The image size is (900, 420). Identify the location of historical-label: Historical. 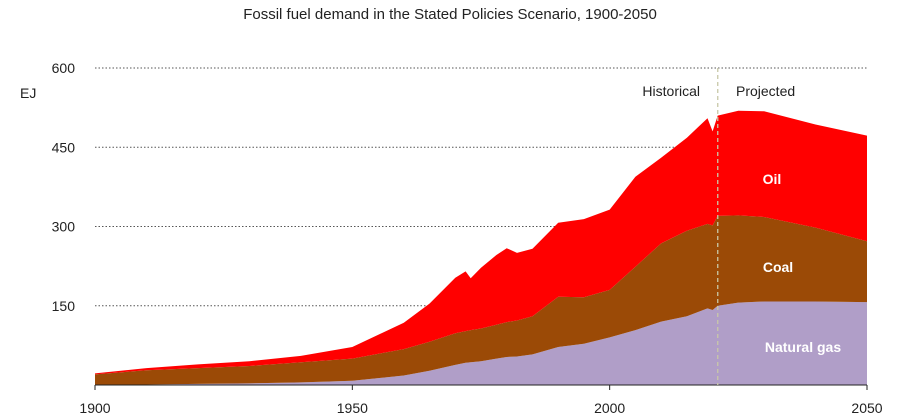
(671, 91).